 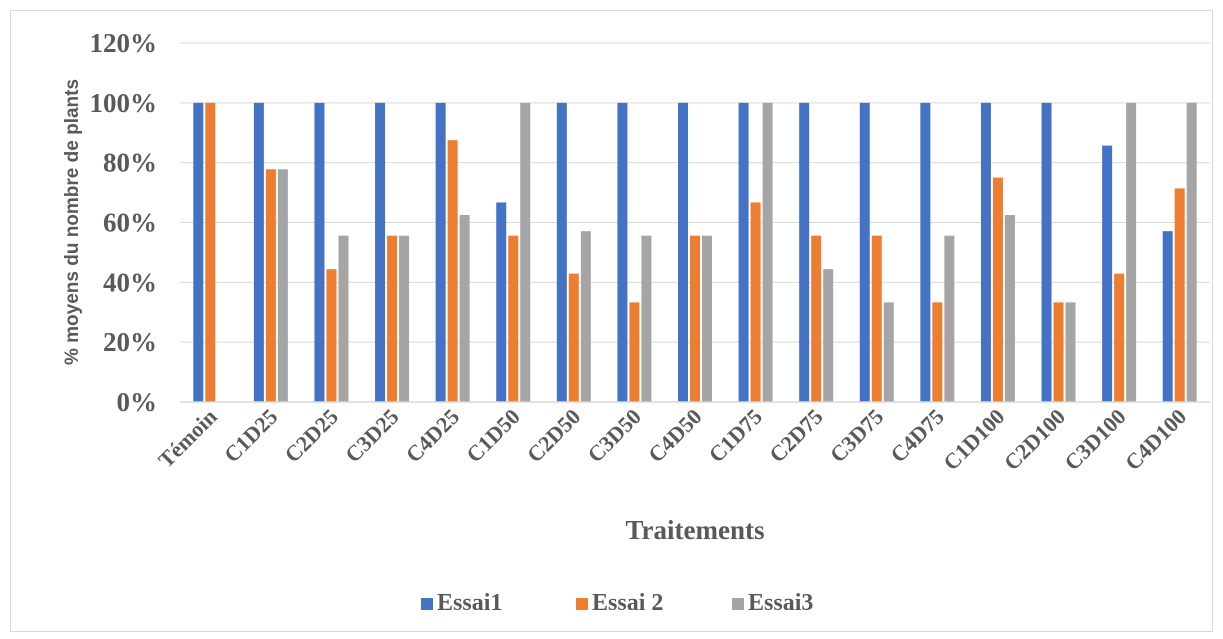 What do you see at coordinates (137, 402) in the screenshot?
I see `y-tick-label: 0%` at bounding box center [137, 402].